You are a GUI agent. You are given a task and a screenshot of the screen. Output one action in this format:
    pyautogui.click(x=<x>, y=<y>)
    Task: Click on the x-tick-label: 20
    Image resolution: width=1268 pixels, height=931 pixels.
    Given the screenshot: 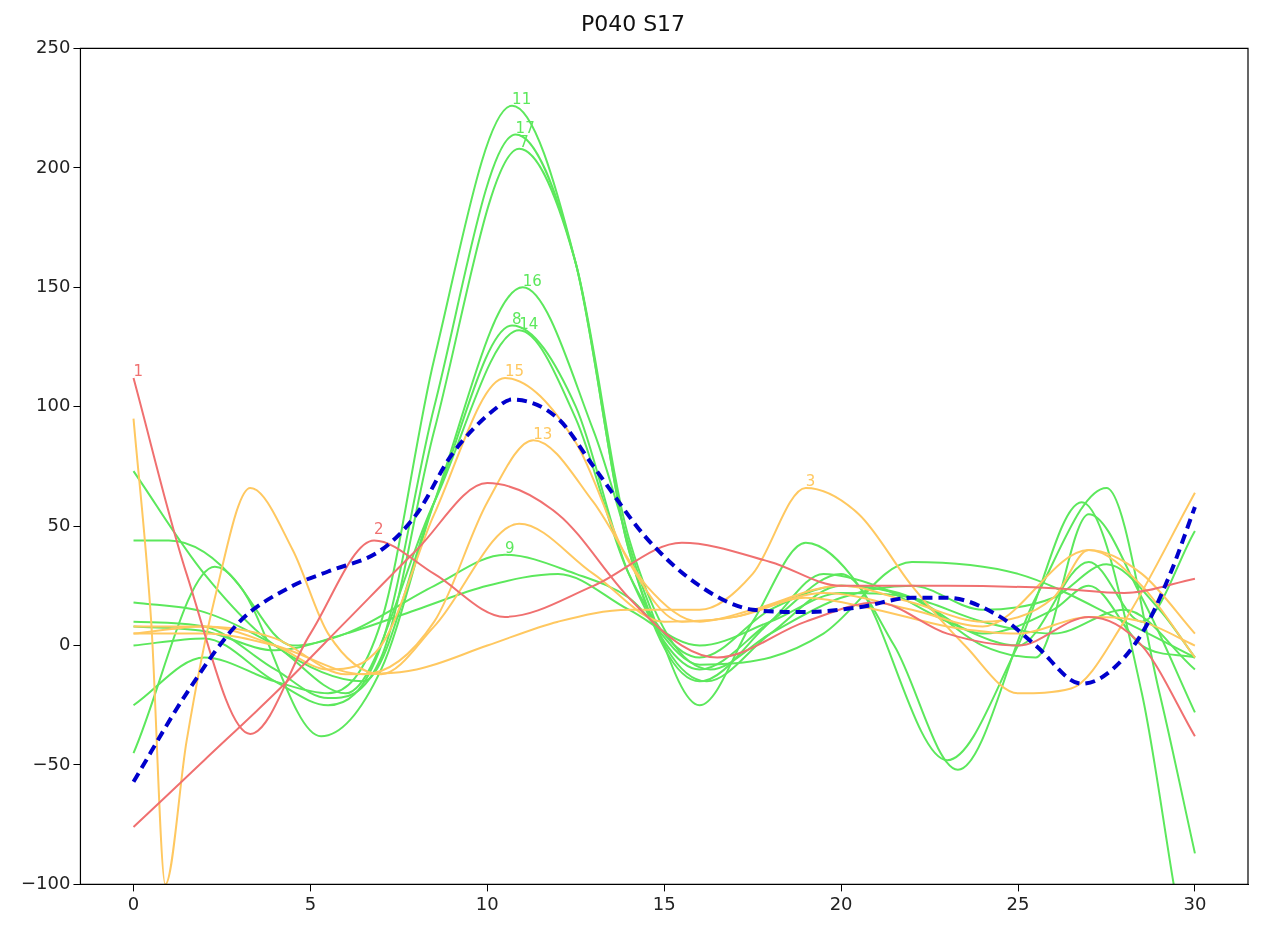 What is the action you would take?
    pyautogui.click(x=841, y=903)
    